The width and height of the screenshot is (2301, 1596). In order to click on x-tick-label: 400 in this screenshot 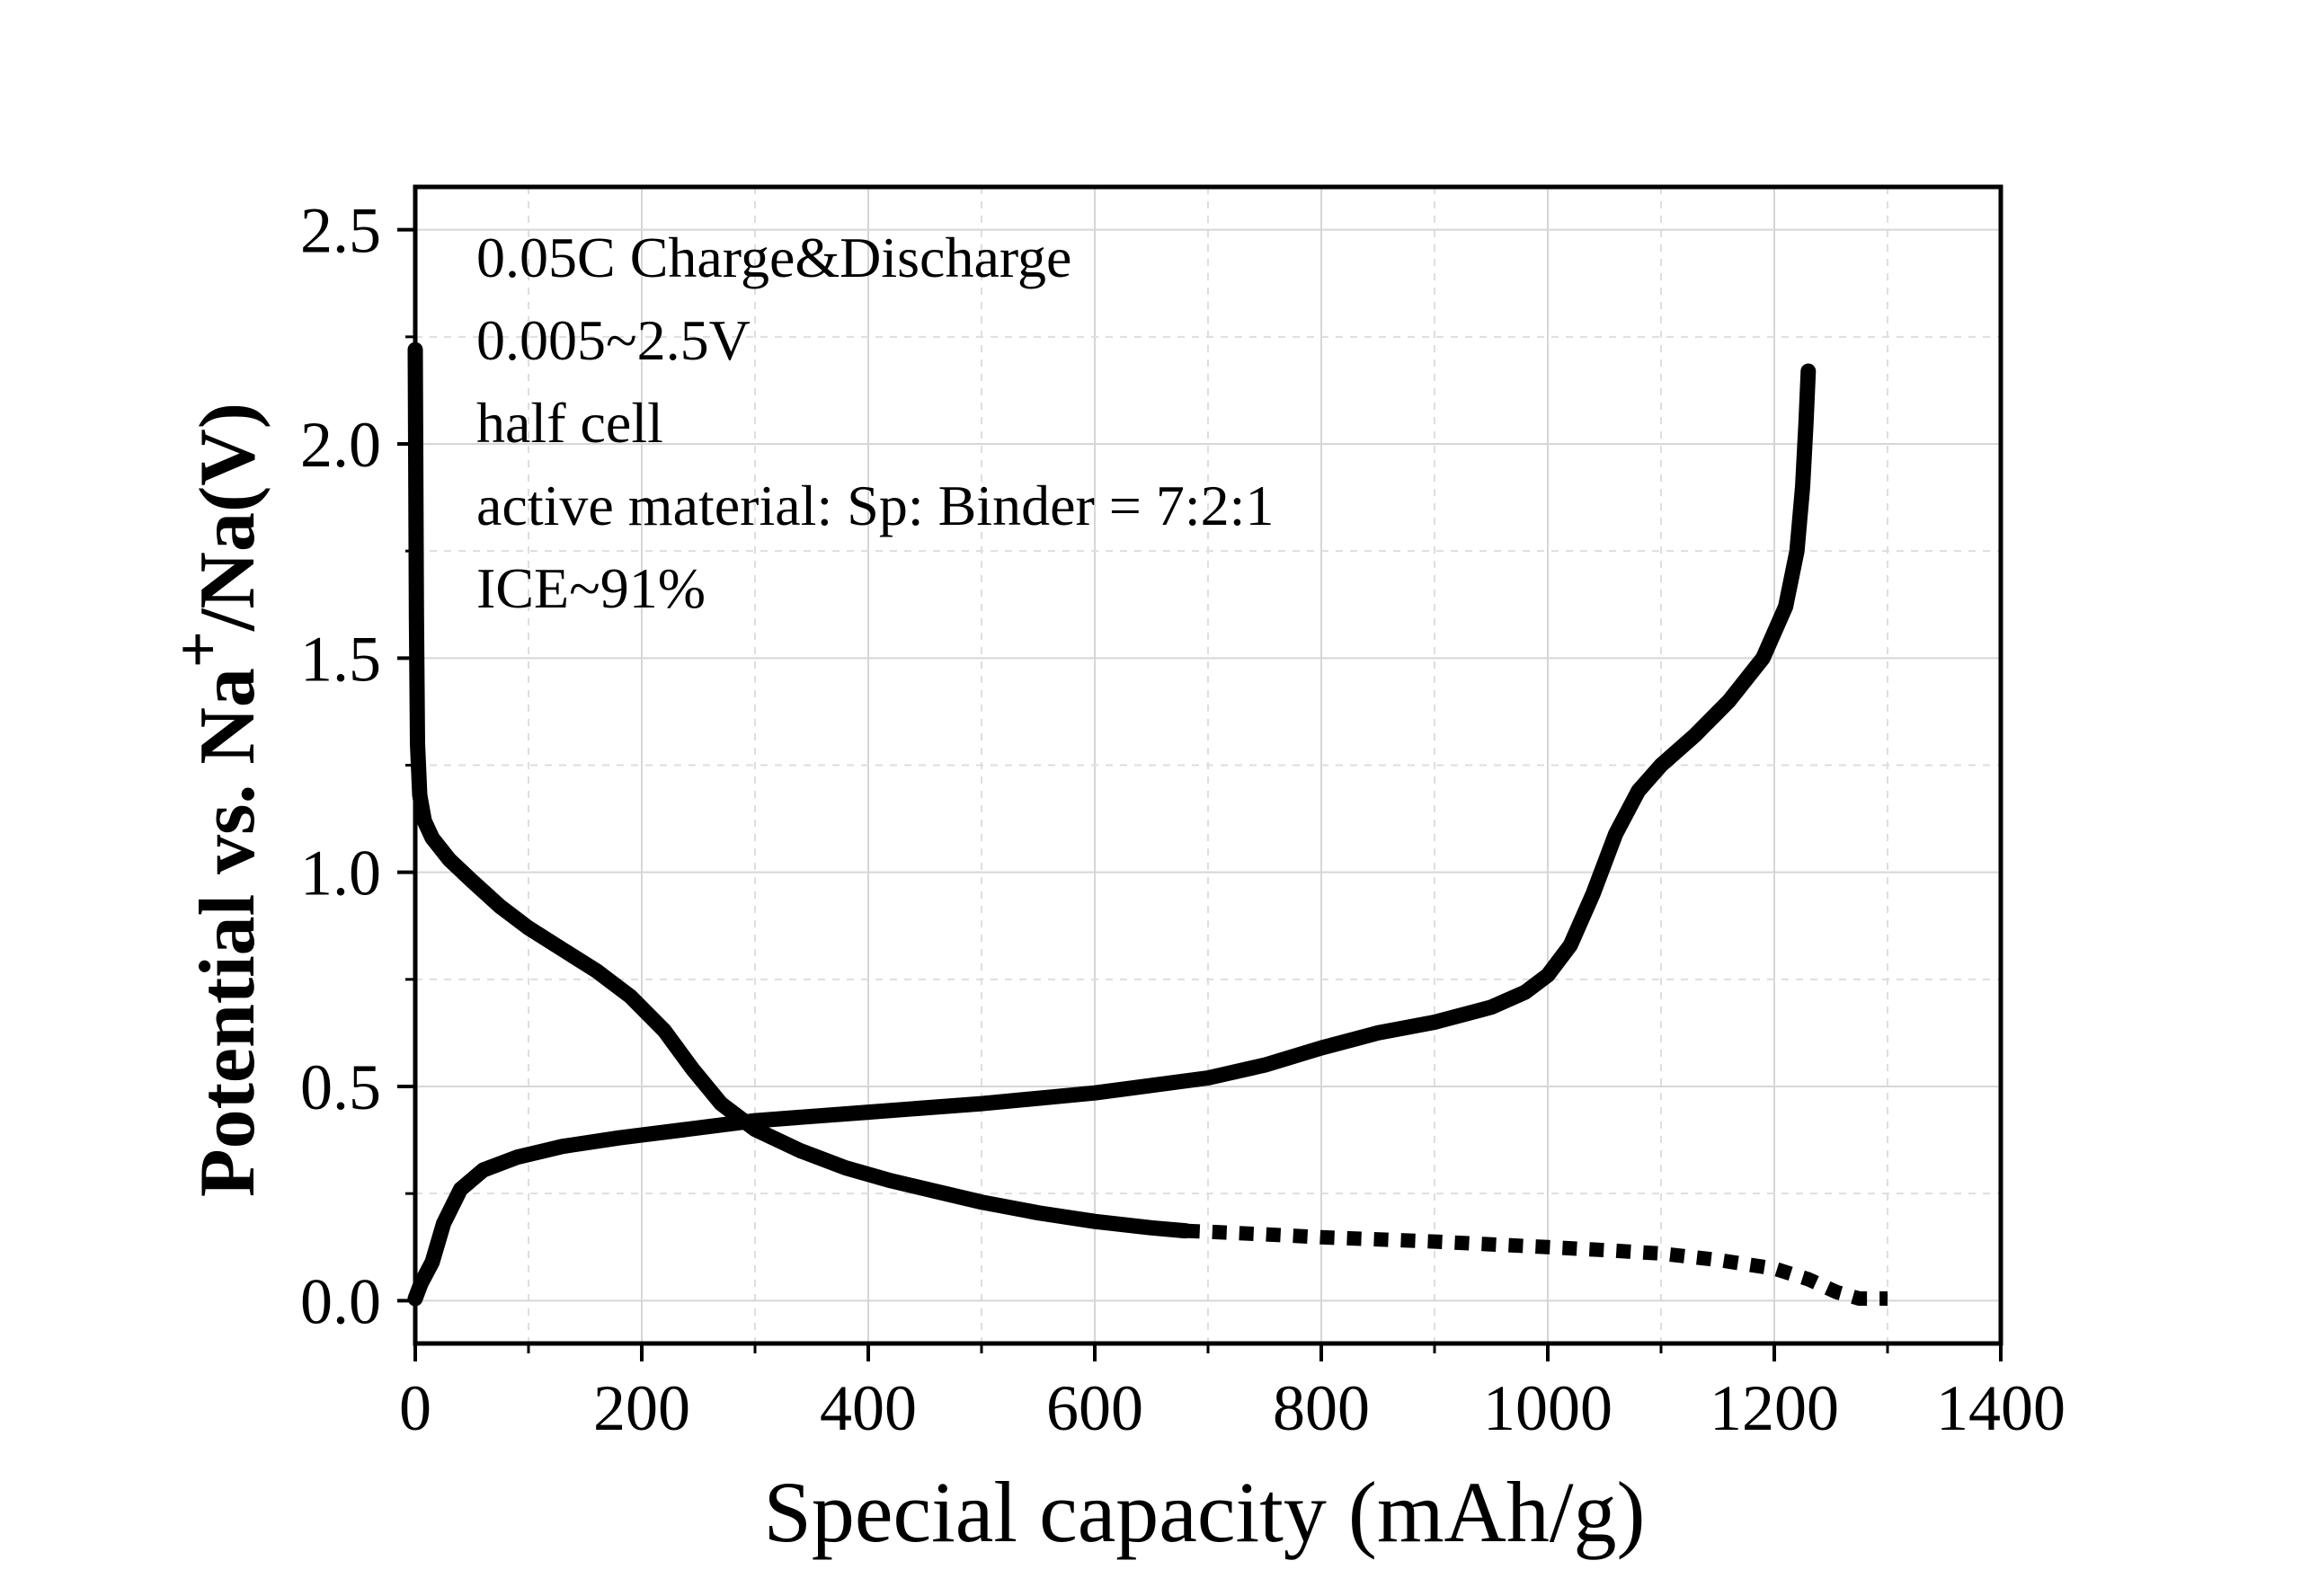, I will do `click(868, 1408)`.